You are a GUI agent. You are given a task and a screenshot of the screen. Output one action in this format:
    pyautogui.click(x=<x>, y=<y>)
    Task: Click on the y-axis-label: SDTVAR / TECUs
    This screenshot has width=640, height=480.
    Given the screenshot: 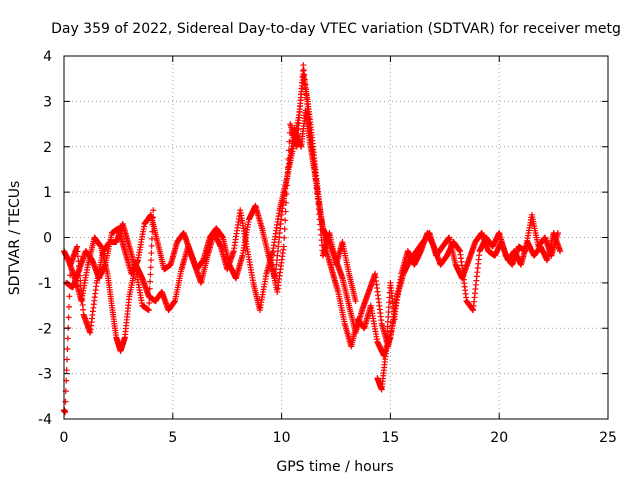 What is the action you would take?
    pyautogui.click(x=15, y=238)
    